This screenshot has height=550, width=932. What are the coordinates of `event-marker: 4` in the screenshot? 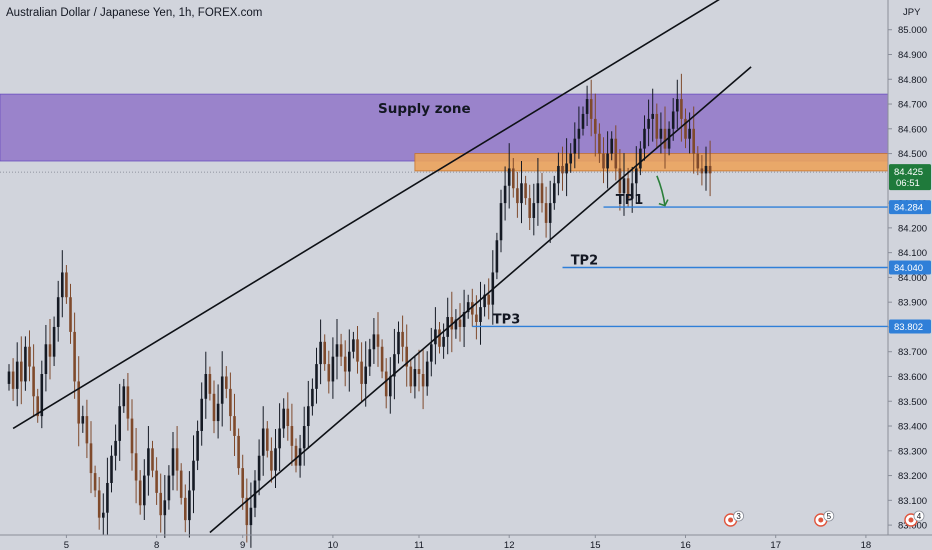 It's located at (914, 518).